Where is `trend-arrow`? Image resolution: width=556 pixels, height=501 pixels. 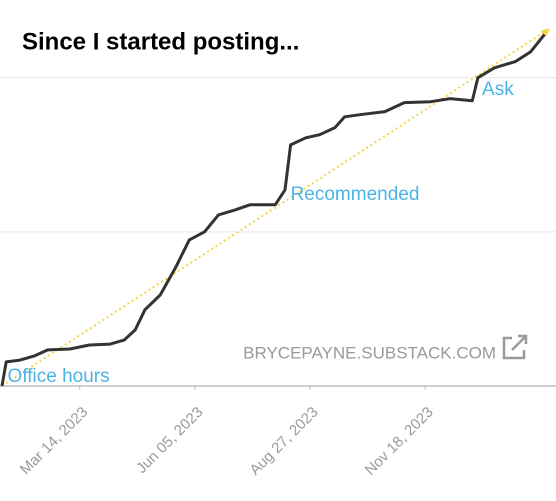 trend-arrow is located at coordinates (545, 32).